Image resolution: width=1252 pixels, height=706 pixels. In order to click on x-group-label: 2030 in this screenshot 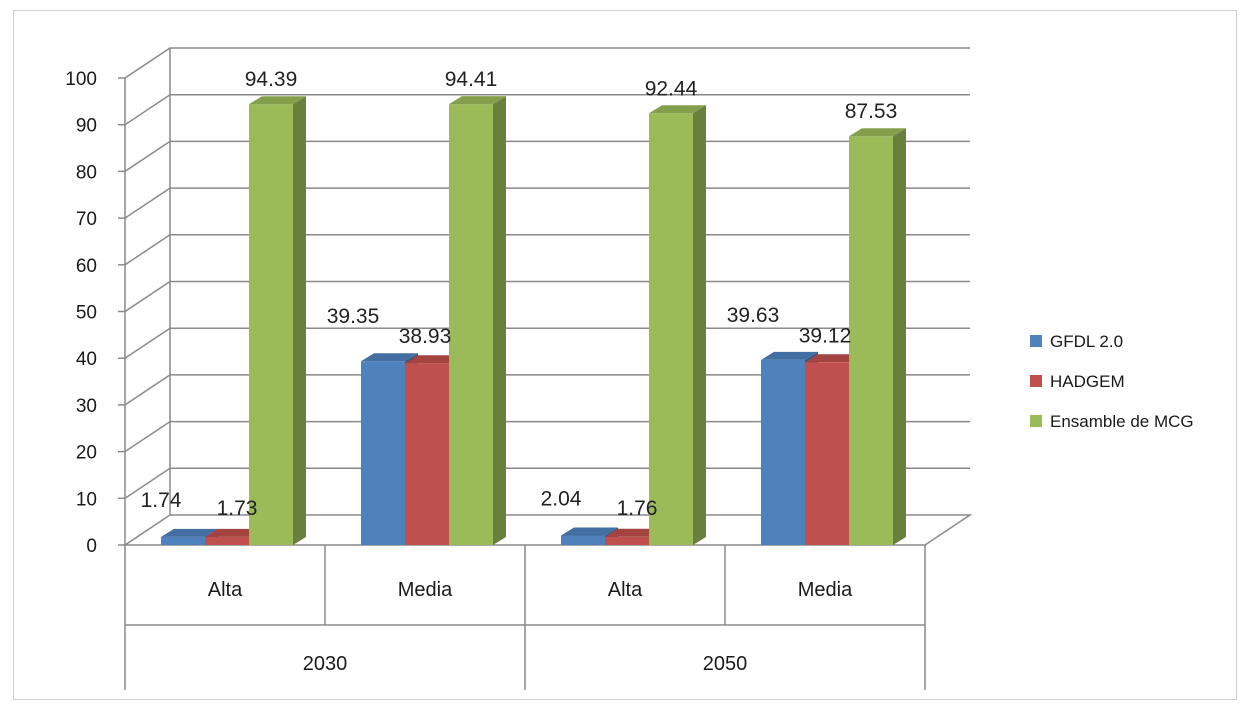, I will do `click(325, 664)`.